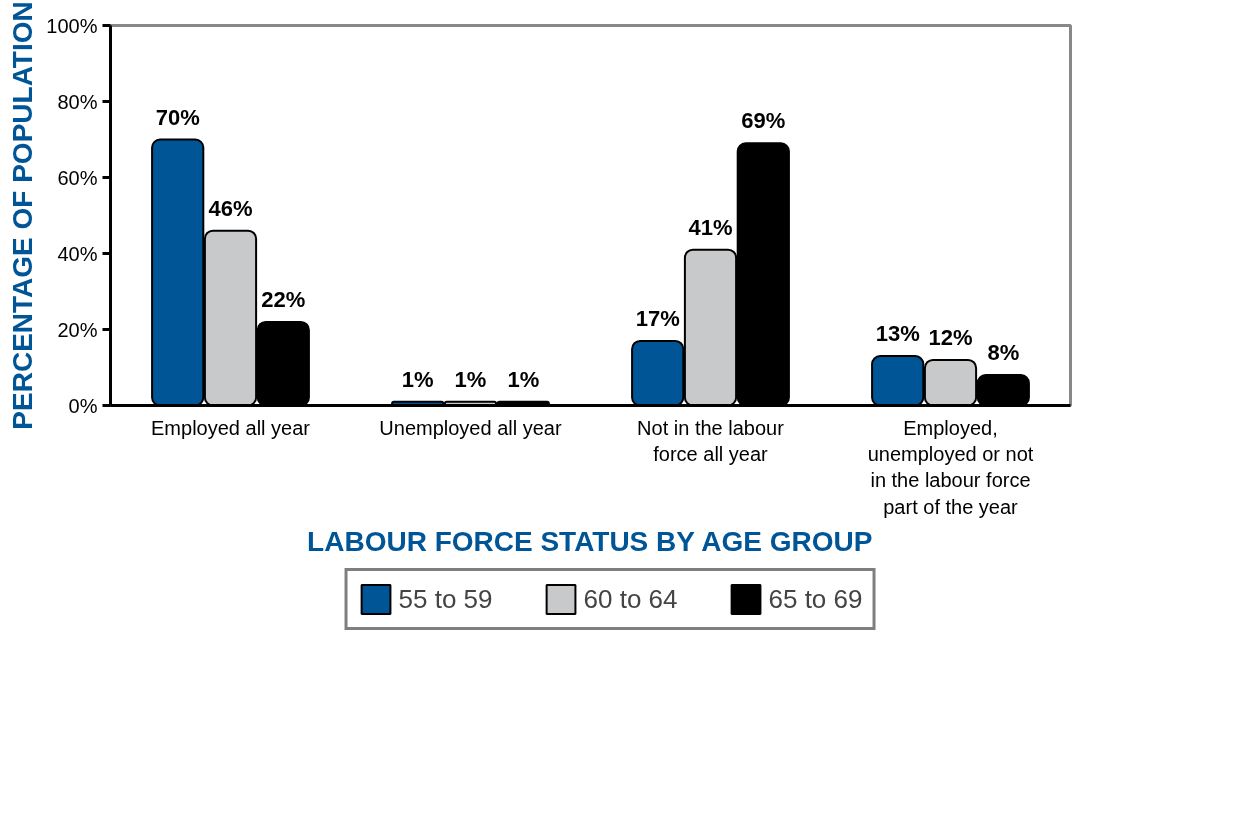  I want to click on data-label: 13%, so click(897, 334).